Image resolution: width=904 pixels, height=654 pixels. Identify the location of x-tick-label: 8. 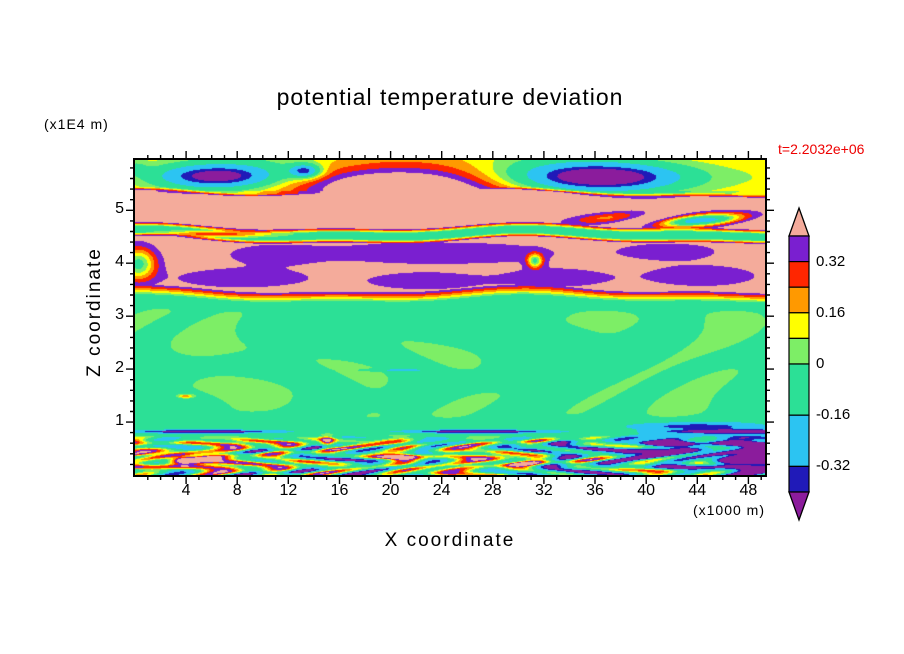
(237, 490).